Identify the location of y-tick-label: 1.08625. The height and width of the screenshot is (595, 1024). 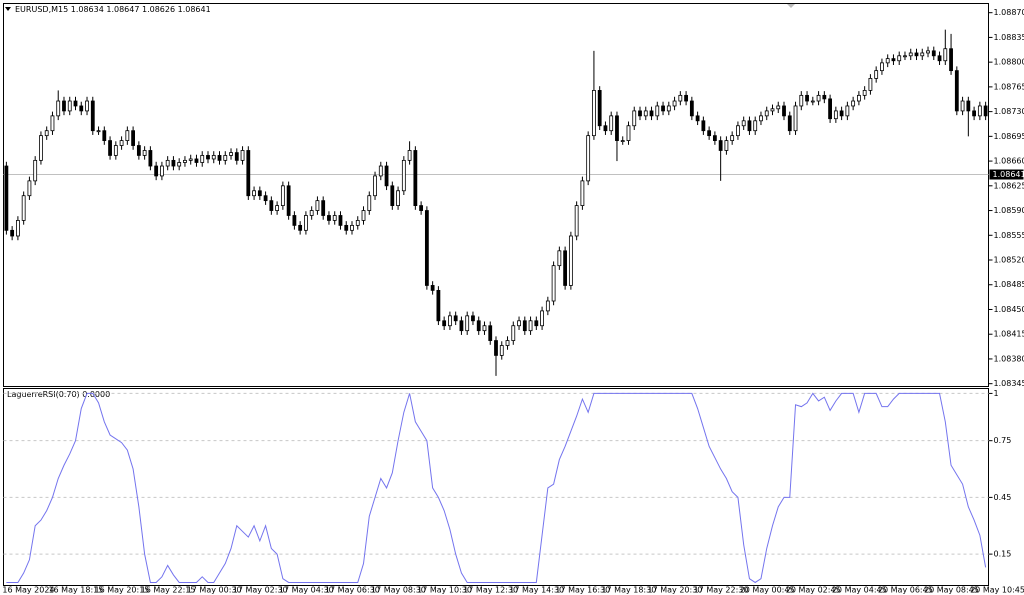
(1009, 185).